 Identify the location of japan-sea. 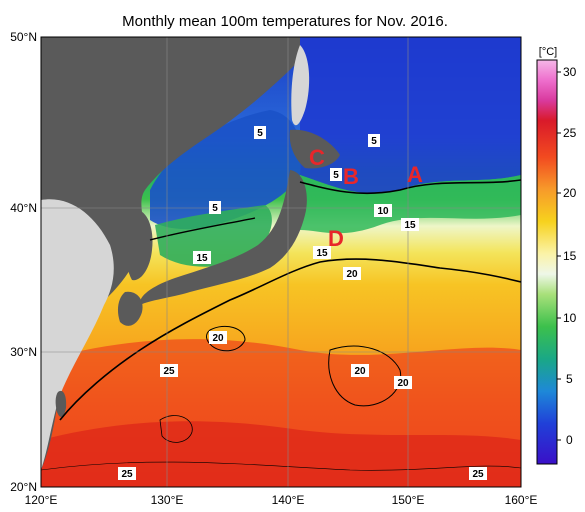
(226, 170).